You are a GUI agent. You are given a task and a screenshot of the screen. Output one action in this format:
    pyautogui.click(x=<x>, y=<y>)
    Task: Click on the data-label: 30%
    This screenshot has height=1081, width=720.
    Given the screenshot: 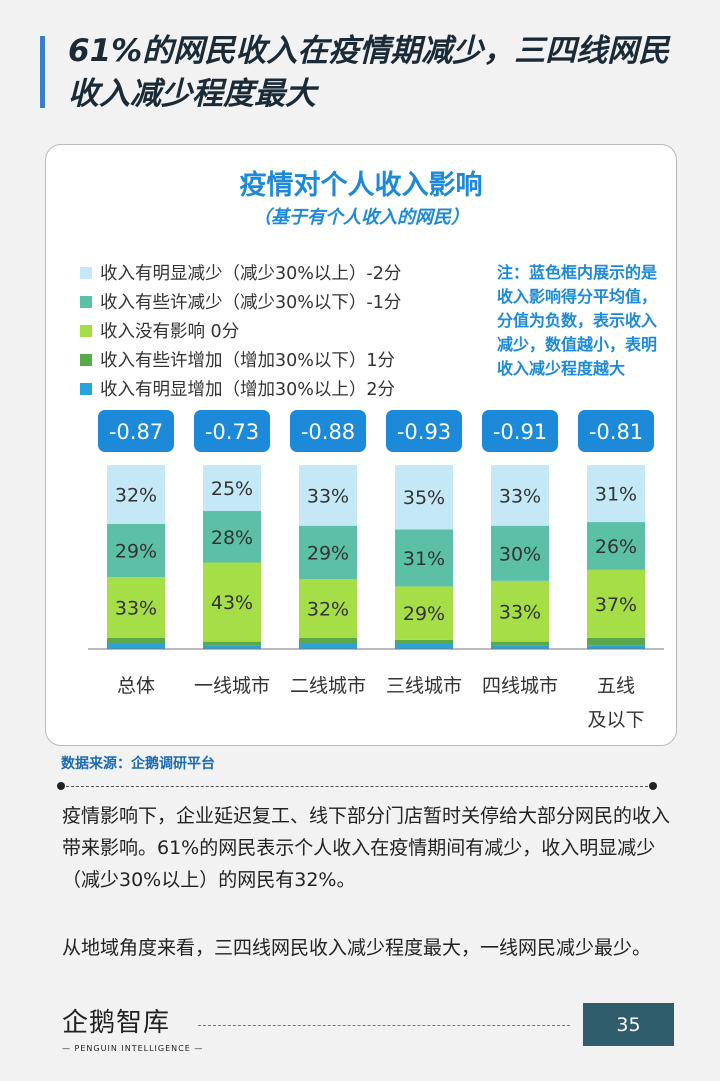 What is the action you would take?
    pyautogui.click(x=520, y=554)
    